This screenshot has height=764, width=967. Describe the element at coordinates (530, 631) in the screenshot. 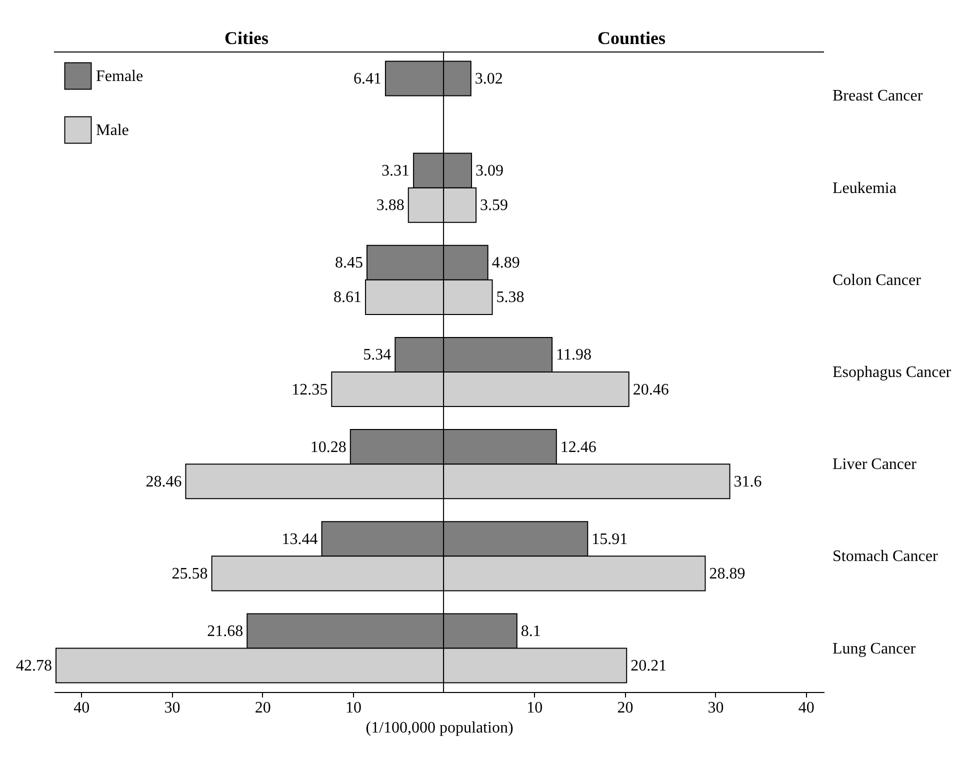

I see `data-label: 8.1` at that location.